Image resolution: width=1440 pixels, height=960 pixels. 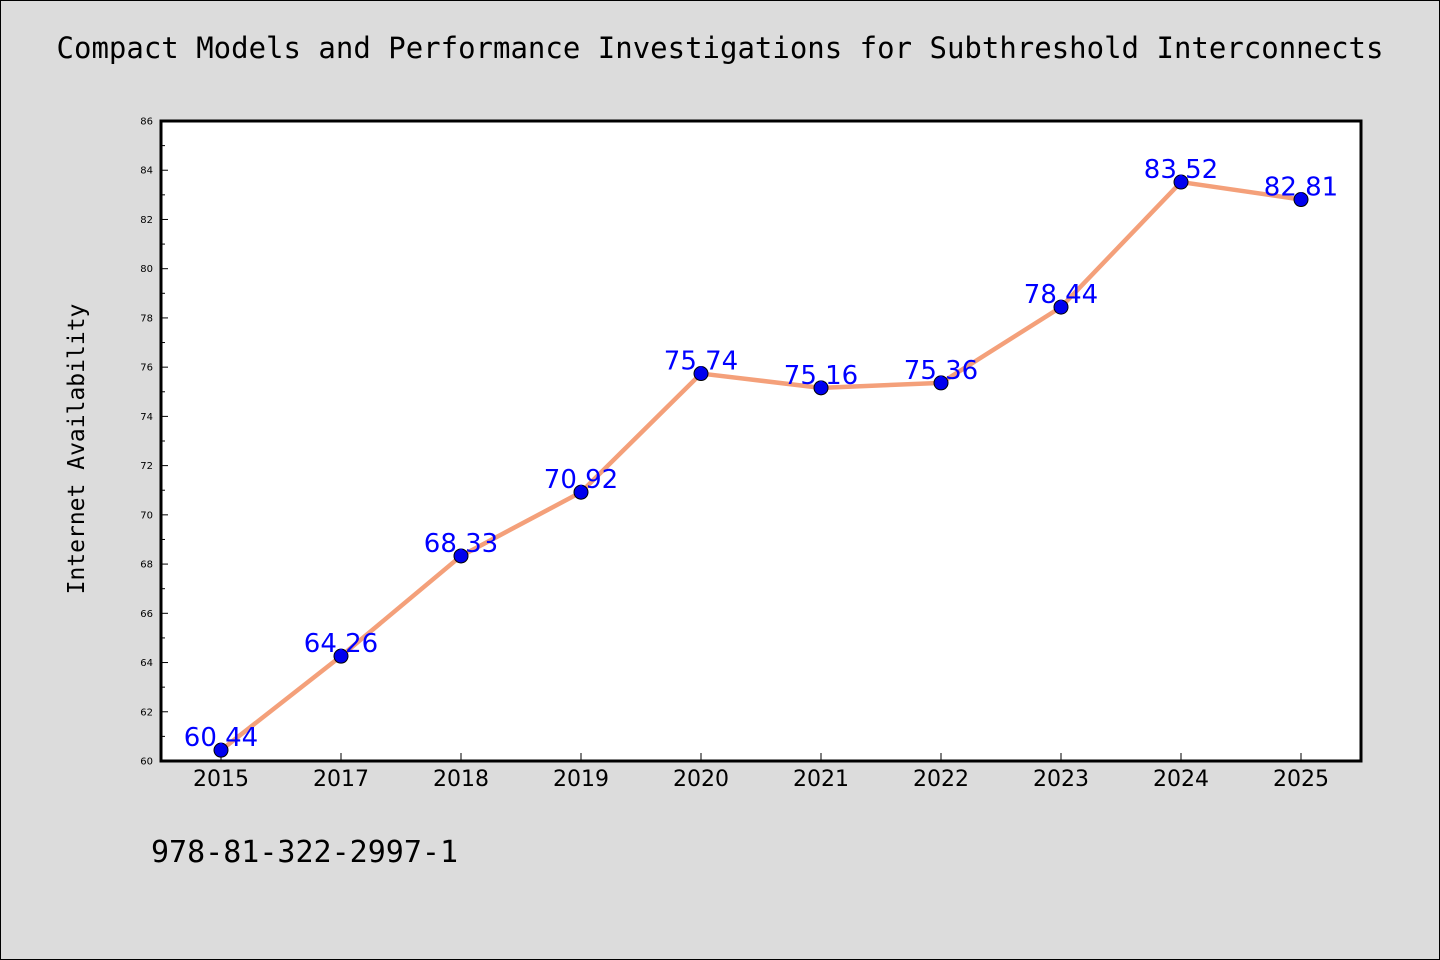 I want to click on data-label: 75.16, so click(x=821, y=376).